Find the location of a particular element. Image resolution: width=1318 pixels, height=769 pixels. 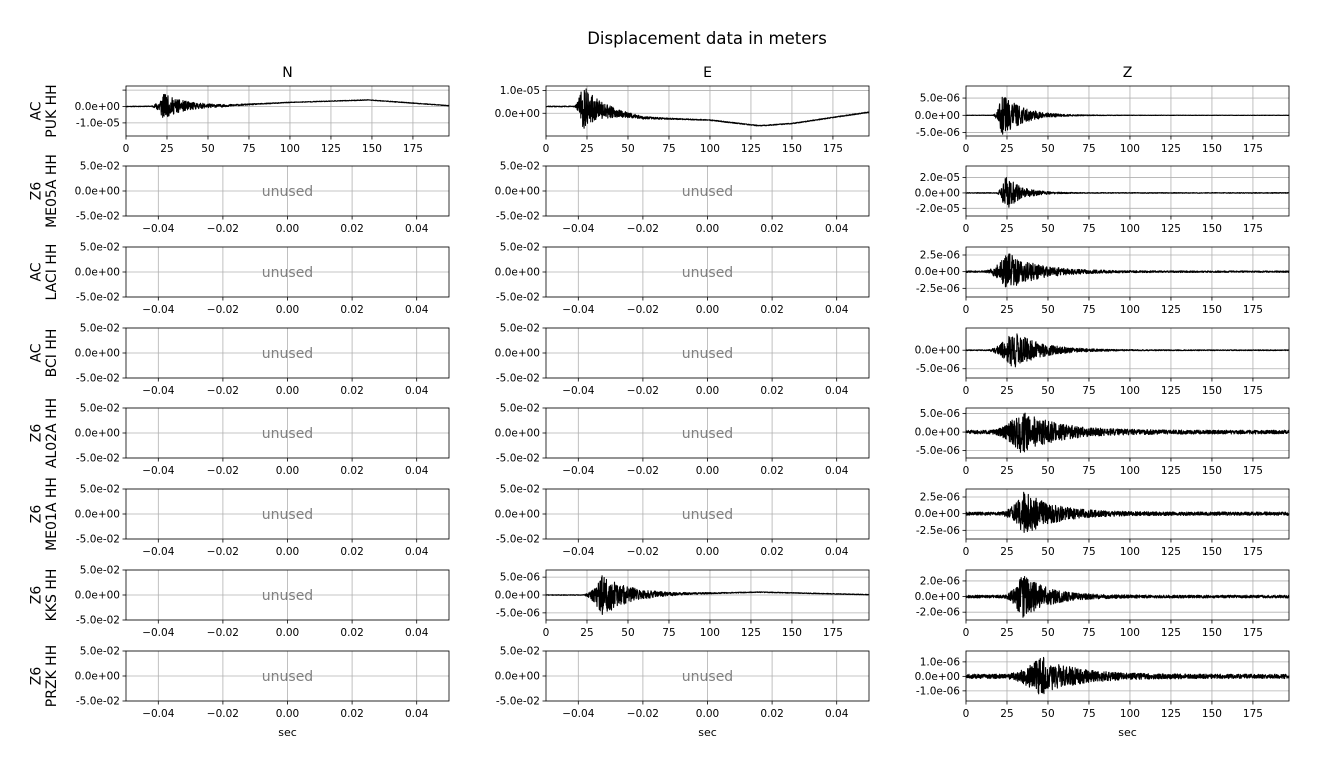

y-tick-label: -2.5e-06 is located at coordinates (938, 531).